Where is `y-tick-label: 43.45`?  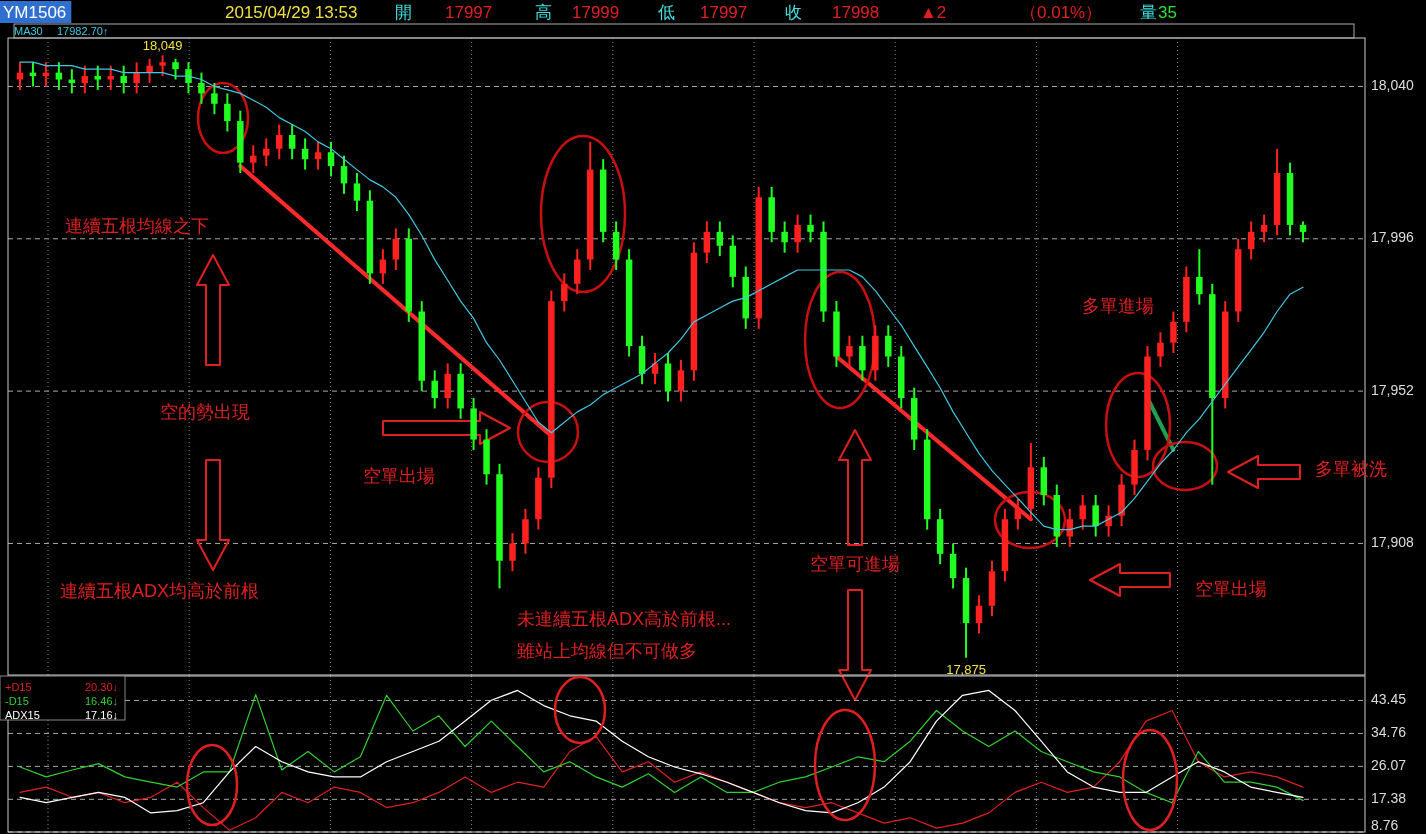
y-tick-label: 43.45 is located at coordinates (1389, 699).